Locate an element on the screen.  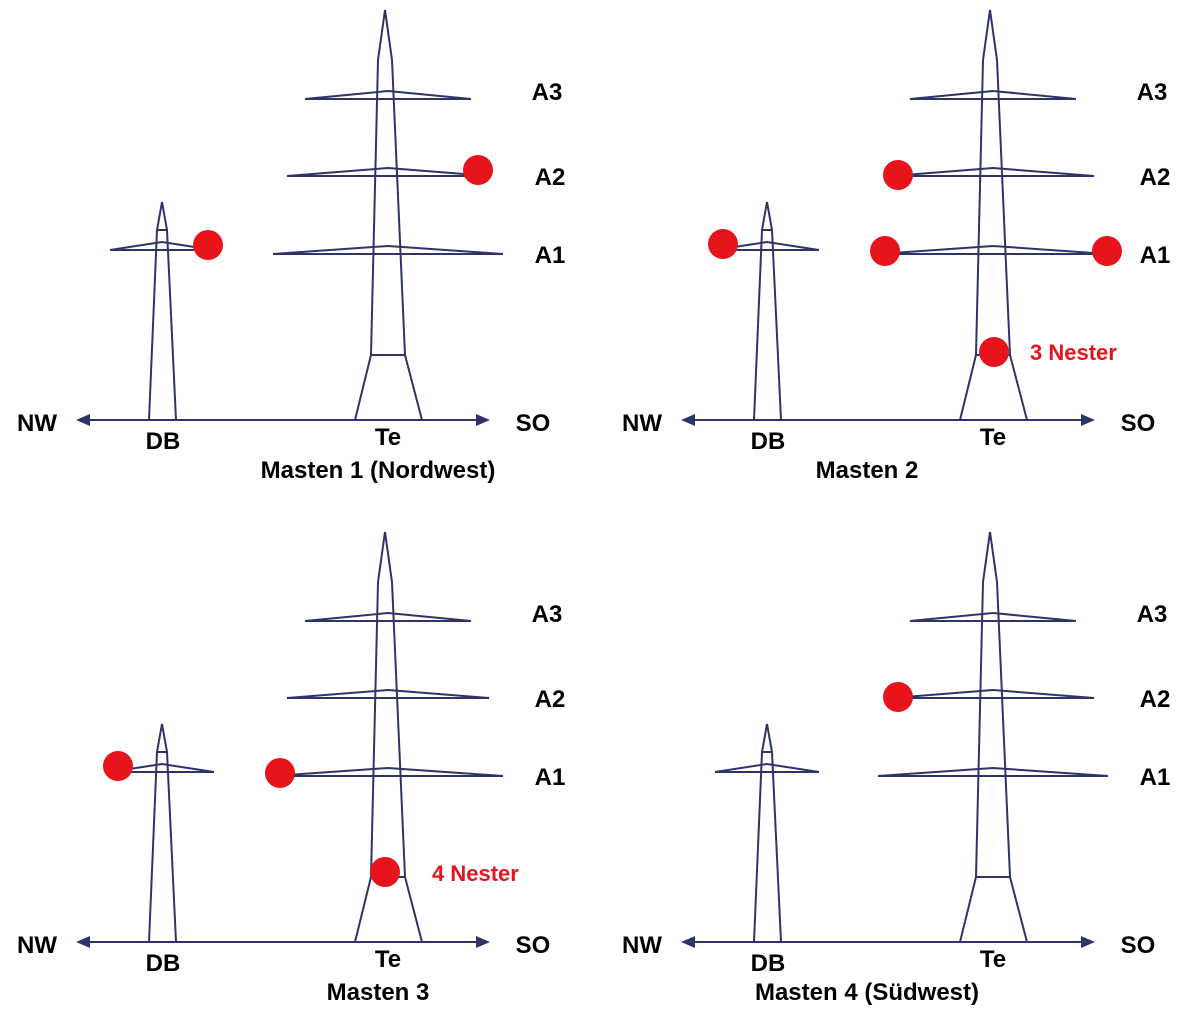
nest-count-note: 4 Nester is located at coordinates (475, 873).